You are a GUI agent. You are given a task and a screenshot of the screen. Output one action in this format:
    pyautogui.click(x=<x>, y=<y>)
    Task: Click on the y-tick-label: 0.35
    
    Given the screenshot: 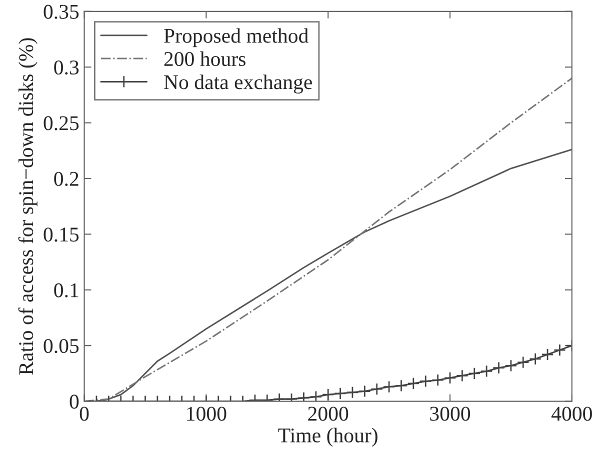 What is the action you would take?
    pyautogui.click(x=61, y=11)
    